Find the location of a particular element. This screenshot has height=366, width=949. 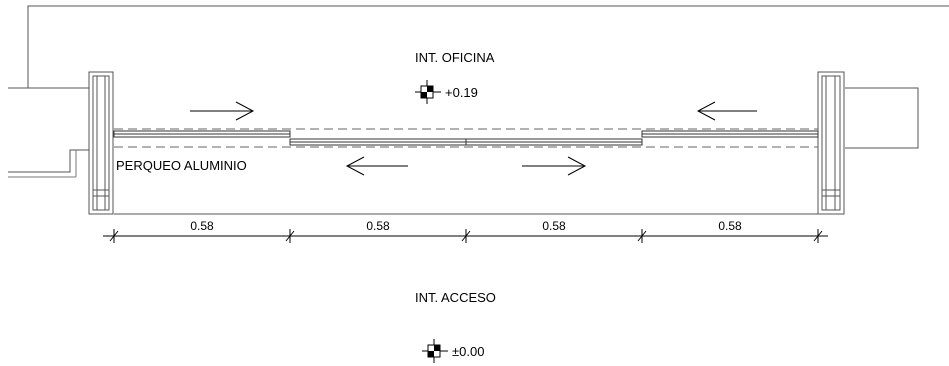

direction-arrows is located at coordinates (473, 138).